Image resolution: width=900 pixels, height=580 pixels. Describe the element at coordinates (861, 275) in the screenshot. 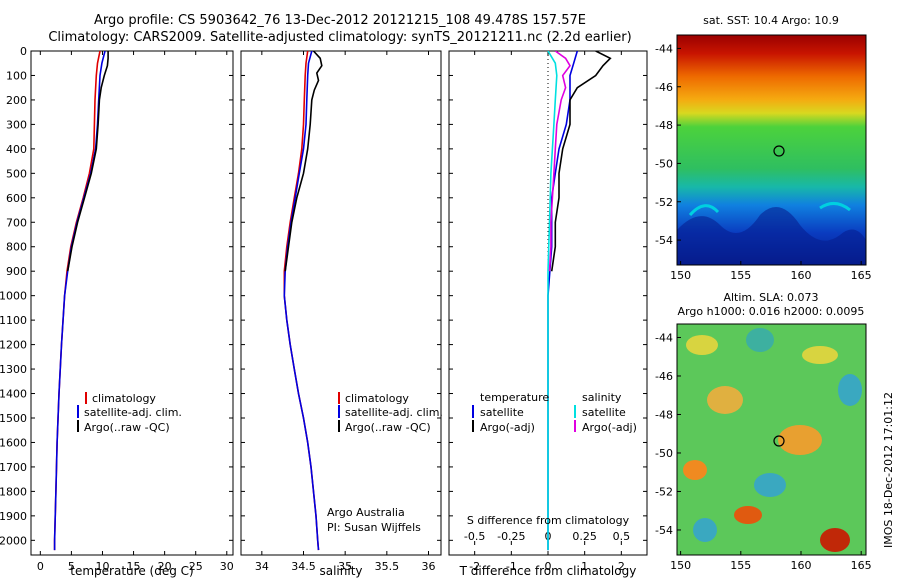

I see `lon-tick-label: 165` at that location.